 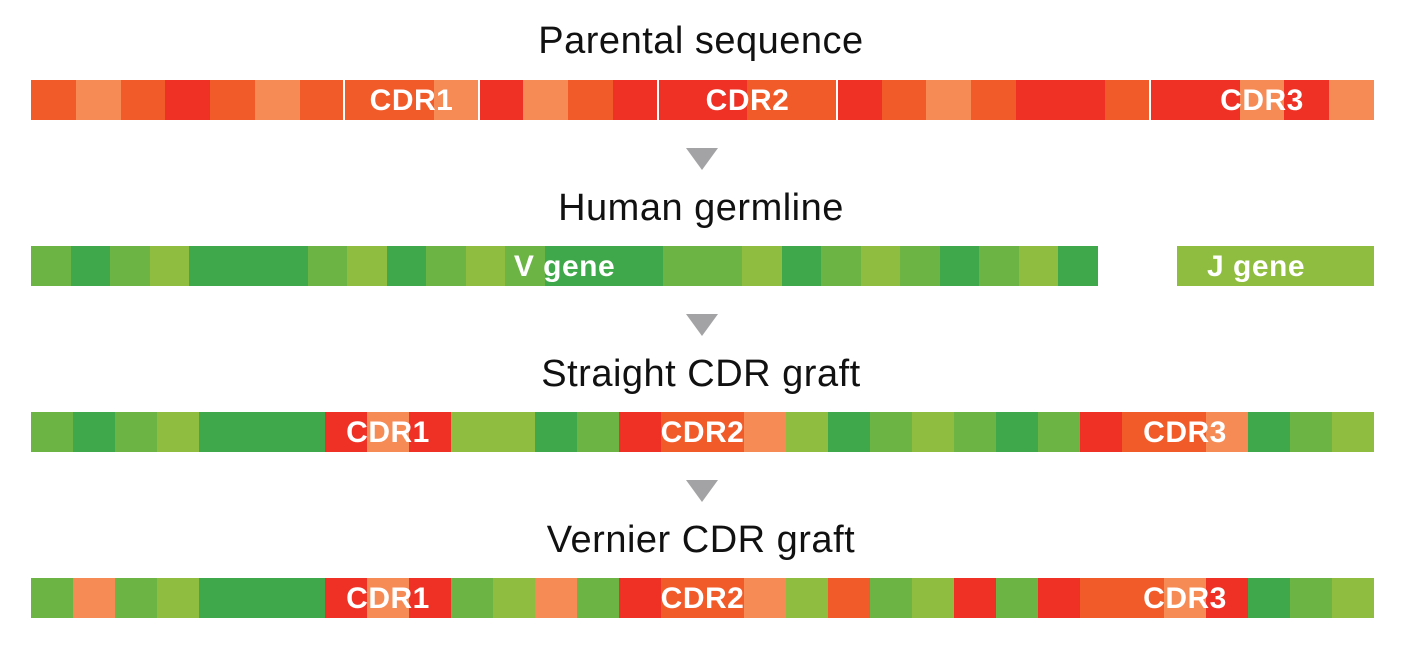 I want to click on region-label: J gene, so click(x=1256, y=266).